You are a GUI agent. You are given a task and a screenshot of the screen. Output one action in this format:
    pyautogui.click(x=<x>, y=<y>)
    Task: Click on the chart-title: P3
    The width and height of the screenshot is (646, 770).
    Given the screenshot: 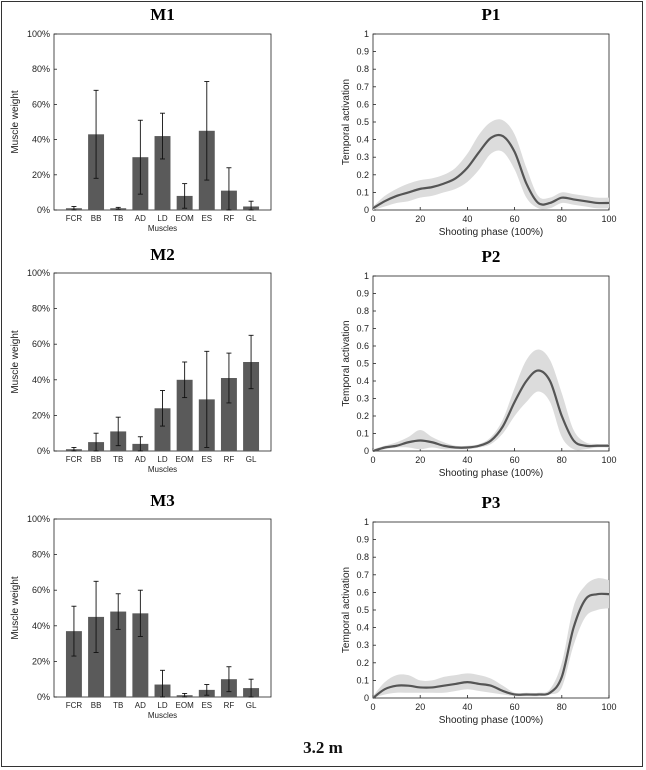 What is the action you would take?
    pyautogui.click(x=491, y=502)
    